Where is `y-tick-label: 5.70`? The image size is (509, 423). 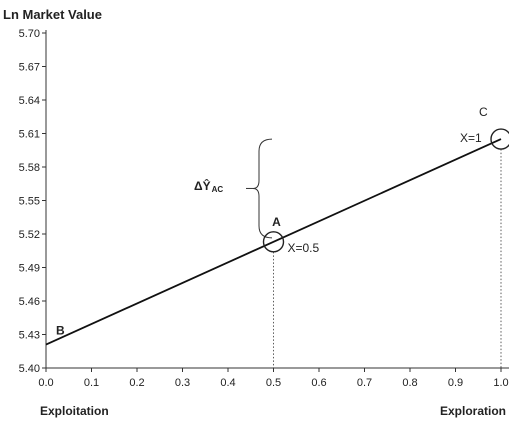 y-tick-label: 5.70 is located at coordinates (29, 34).